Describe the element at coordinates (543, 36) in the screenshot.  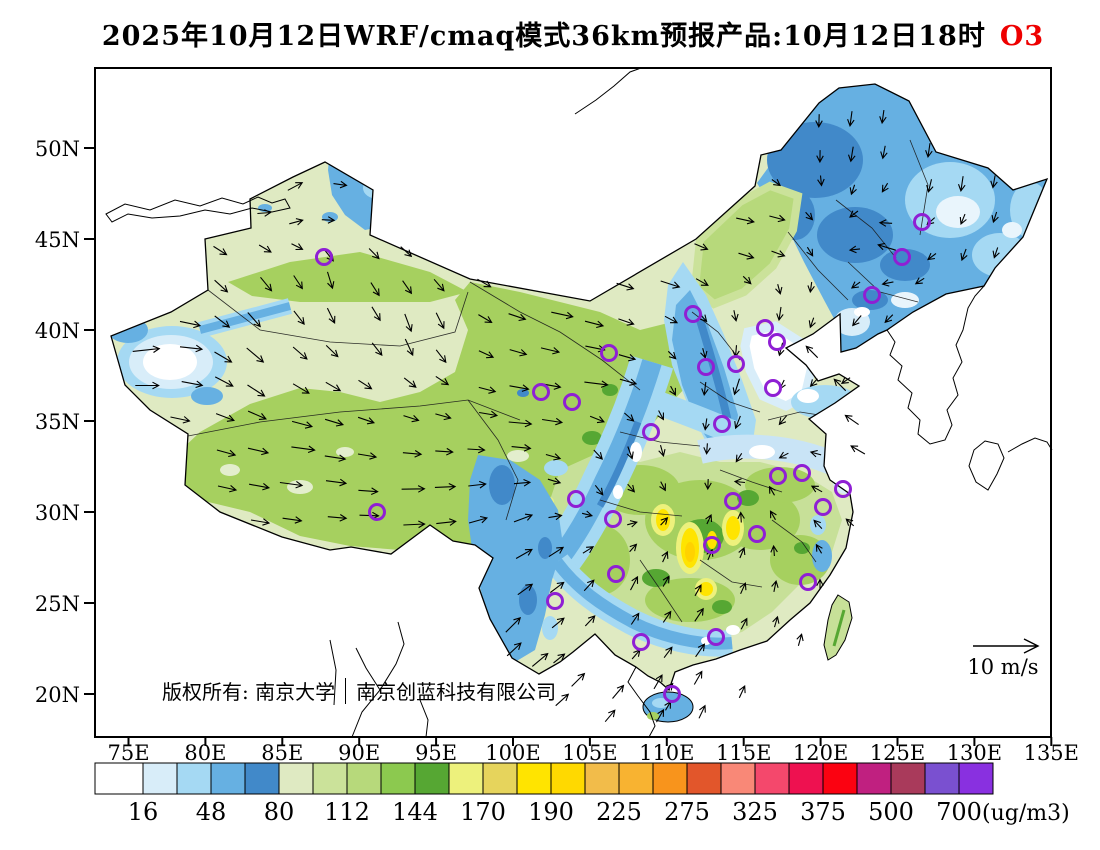
I see `title-text: 2025年10月12日WRF/cmaq模式36km预报产品:10月12日18时` at that location.